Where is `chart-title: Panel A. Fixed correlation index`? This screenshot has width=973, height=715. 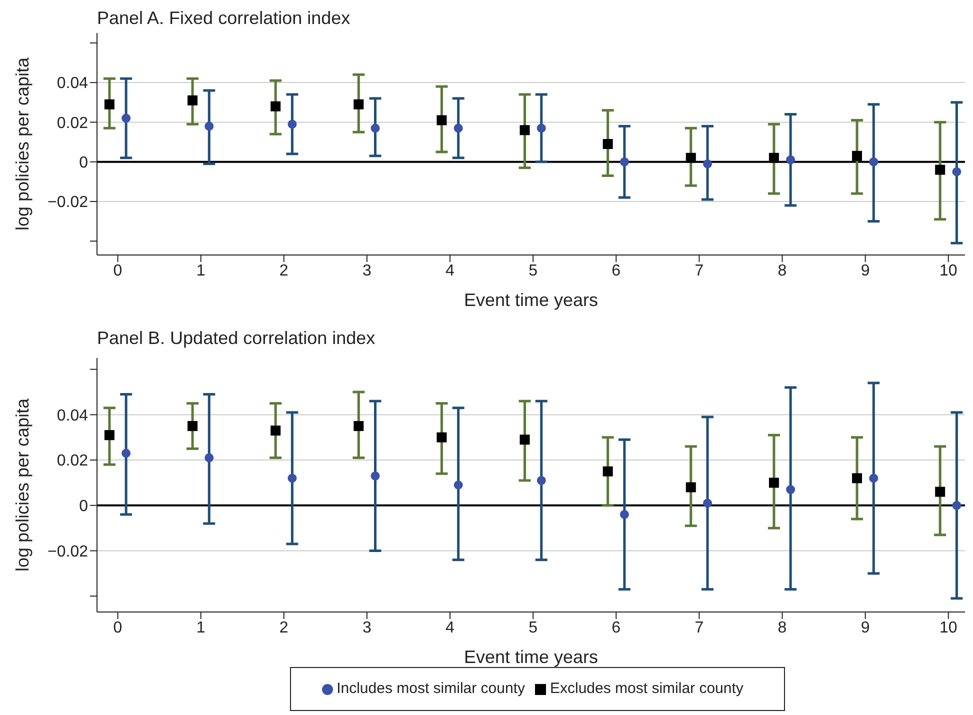
chart-title: Panel A. Fixed correlation index is located at coordinates (224, 19).